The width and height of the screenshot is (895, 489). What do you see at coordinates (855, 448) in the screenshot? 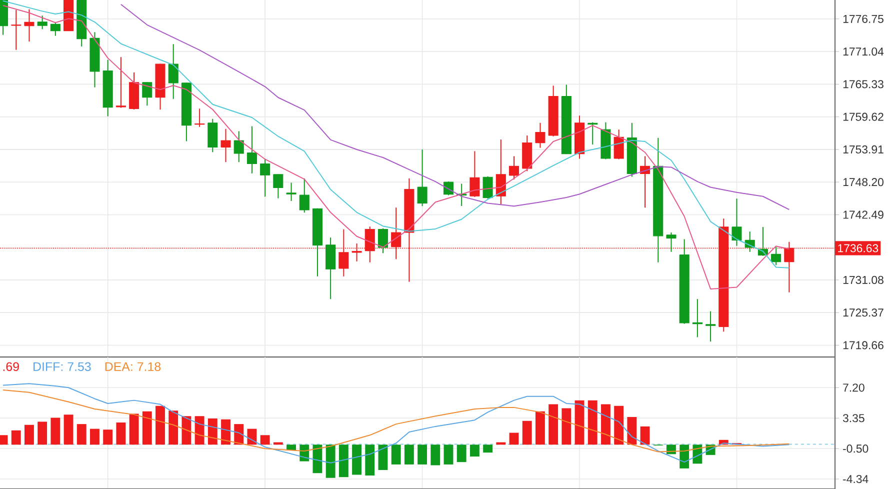
I see `y-tick-label: -0.50` at bounding box center [855, 448].